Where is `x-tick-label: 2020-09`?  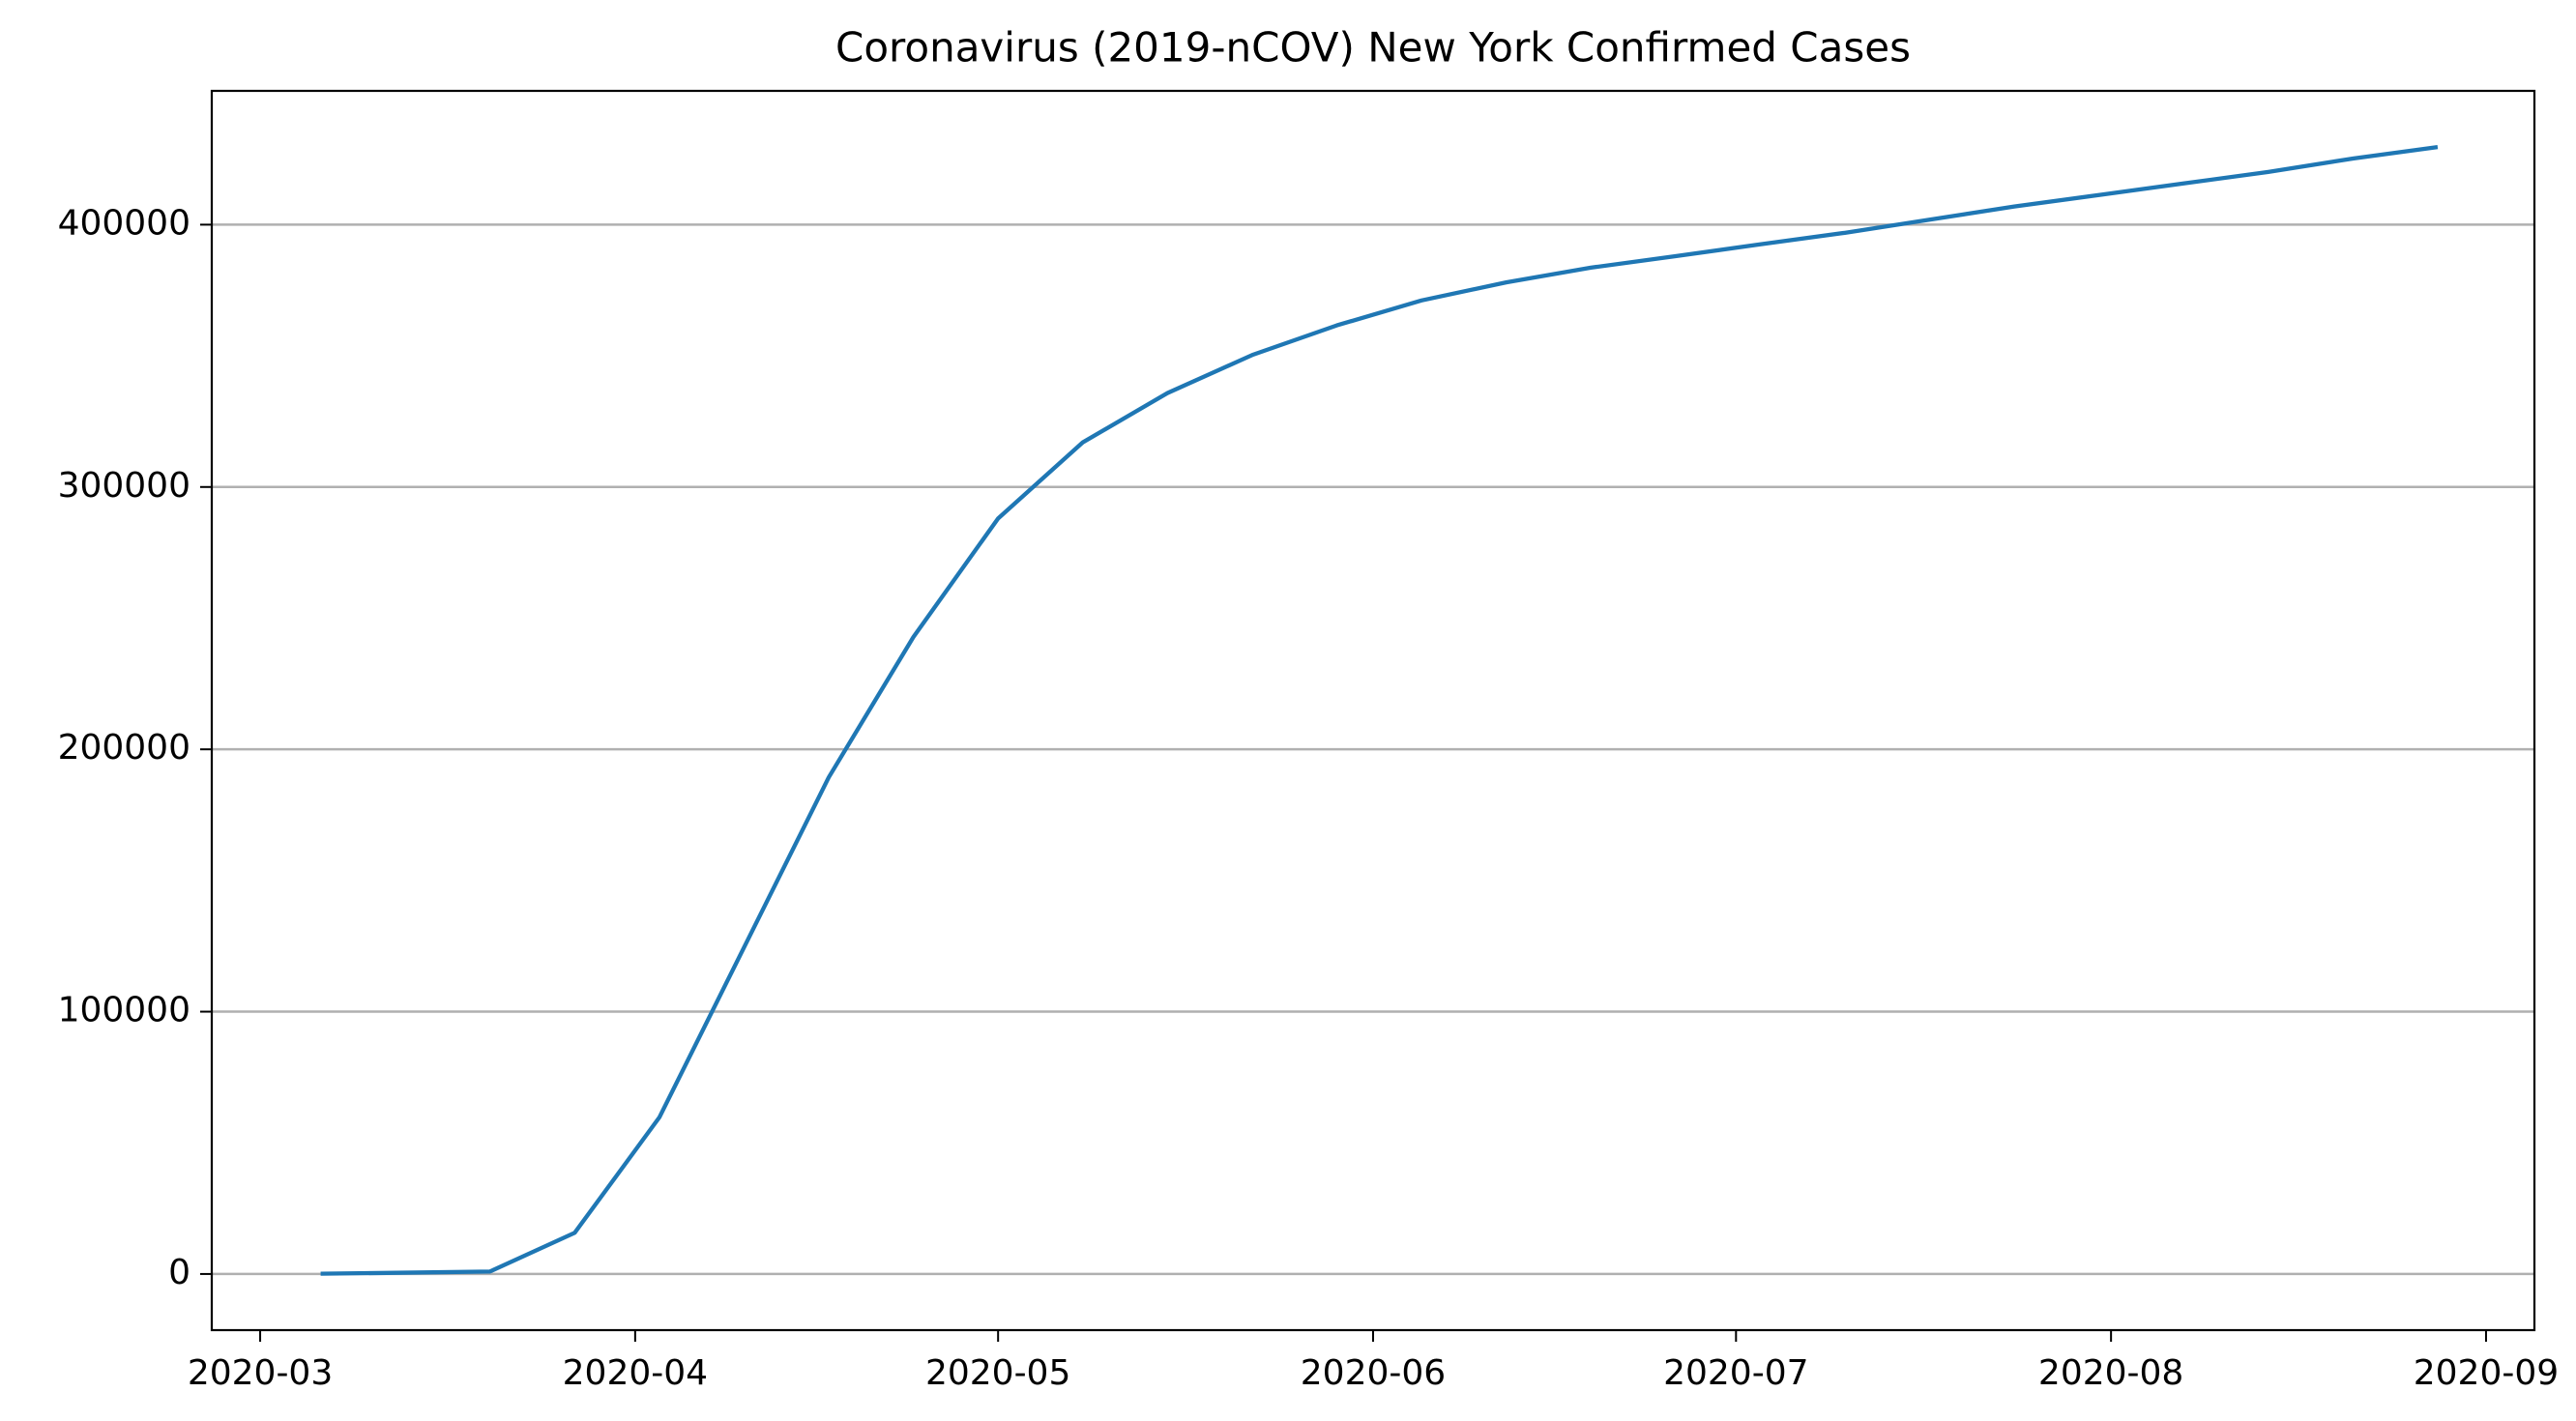 x-tick-label: 2020-09 is located at coordinates (2486, 1373).